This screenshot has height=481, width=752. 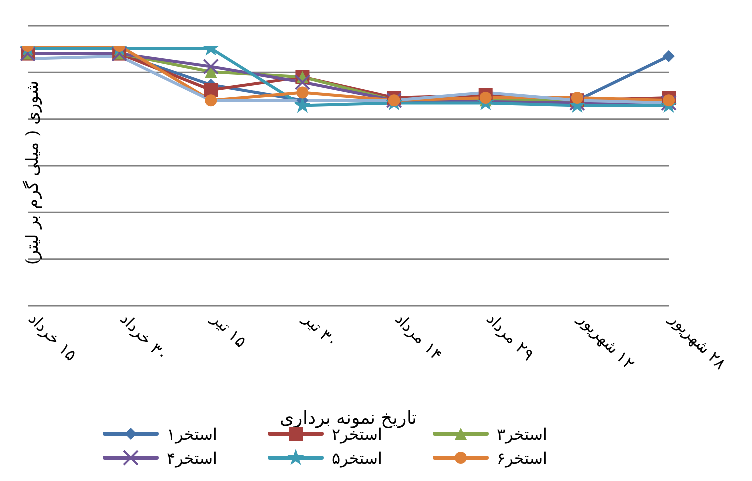 What do you see at coordinates (419, 337) in the screenshot?
I see `x-tick-label: ۱۴ مرداد` at bounding box center [419, 337].